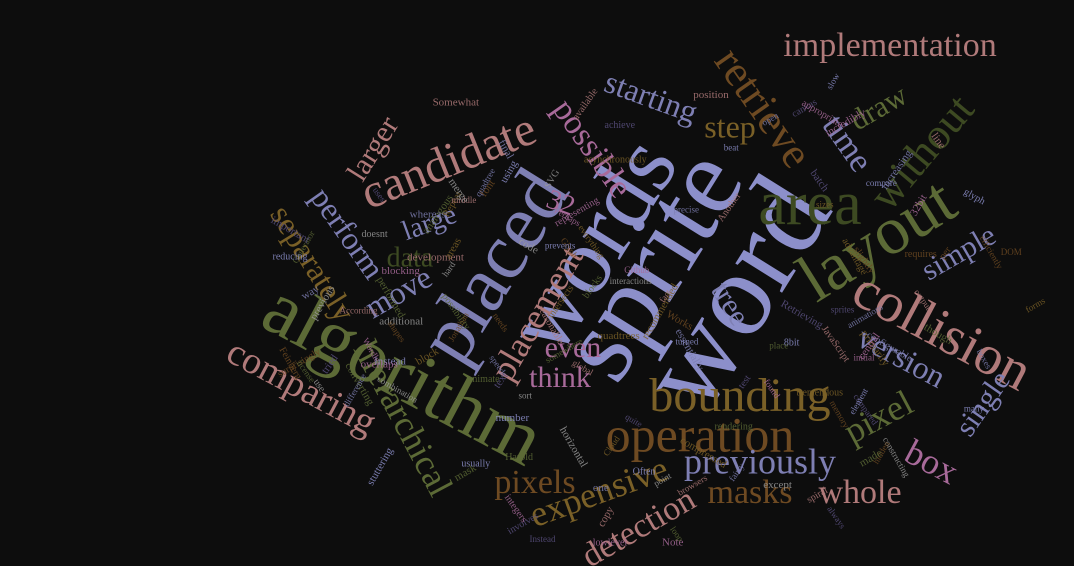 This screenshot has height=566, width=1074. Describe the element at coordinates (819, 392) in the screenshot. I see `cloud-word-small: tremendous` at that location.